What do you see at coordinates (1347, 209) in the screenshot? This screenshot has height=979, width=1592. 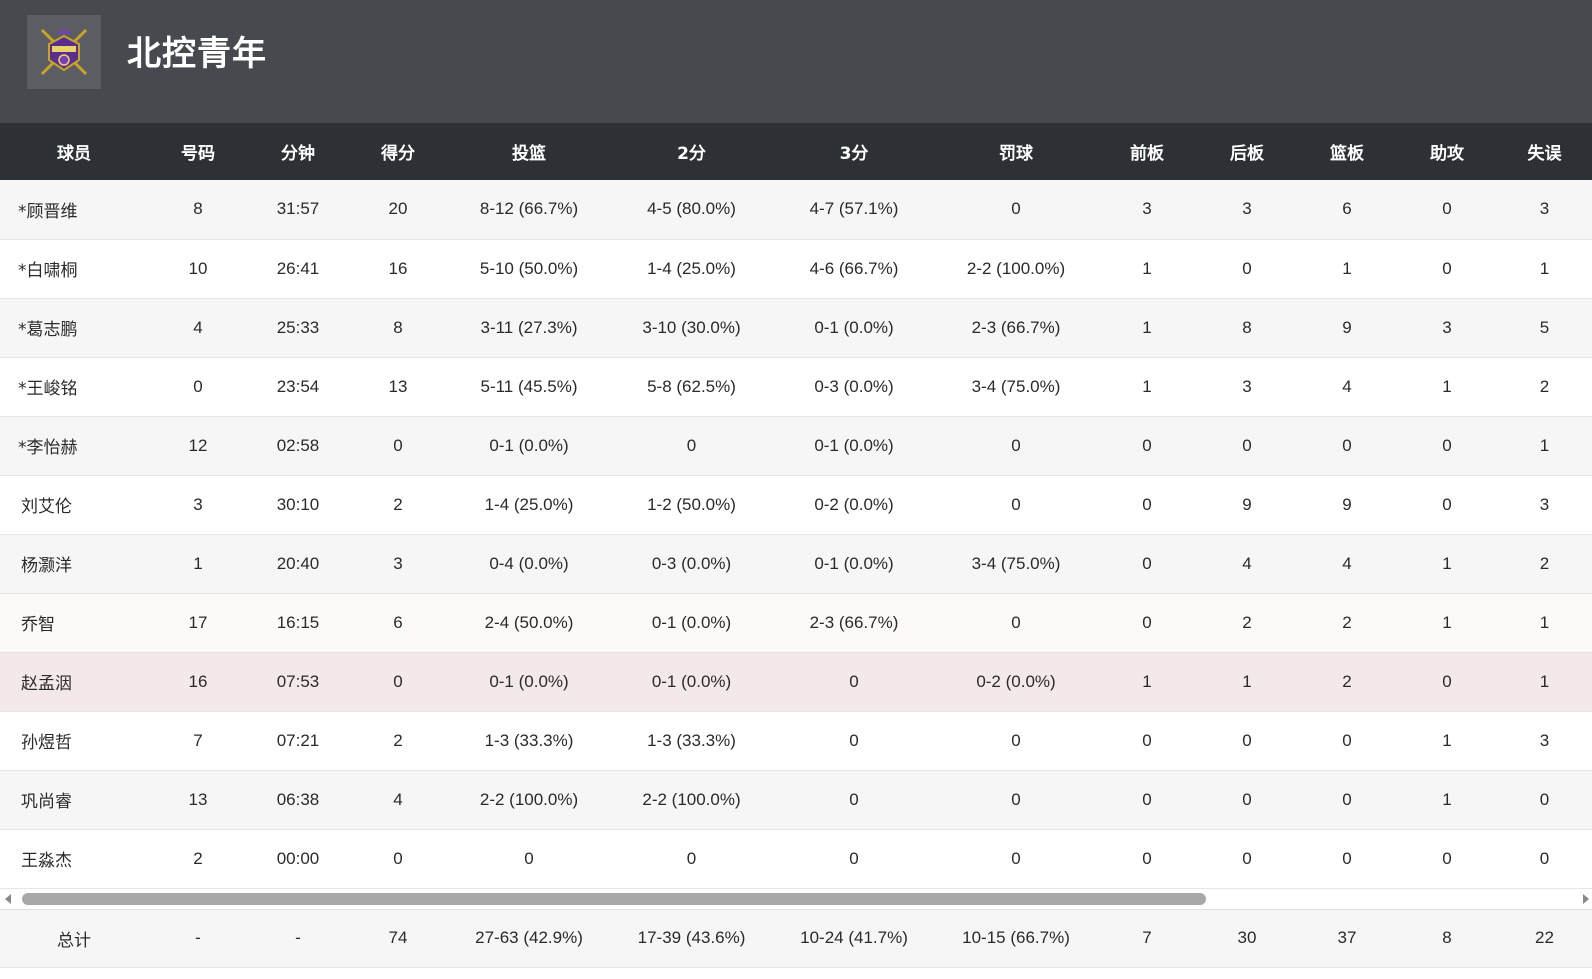 I see `player-rebounds: 6` at bounding box center [1347, 209].